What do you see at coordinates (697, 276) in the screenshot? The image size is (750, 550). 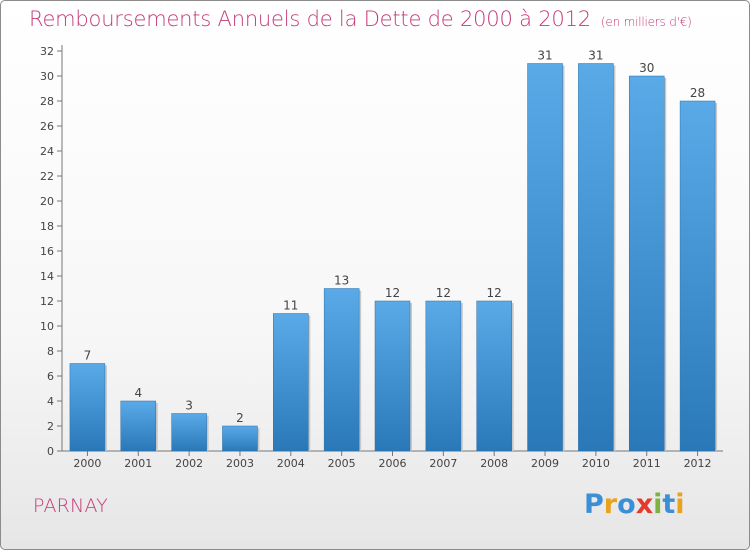 I see `bar-2012` at bounding box center [697, 276].